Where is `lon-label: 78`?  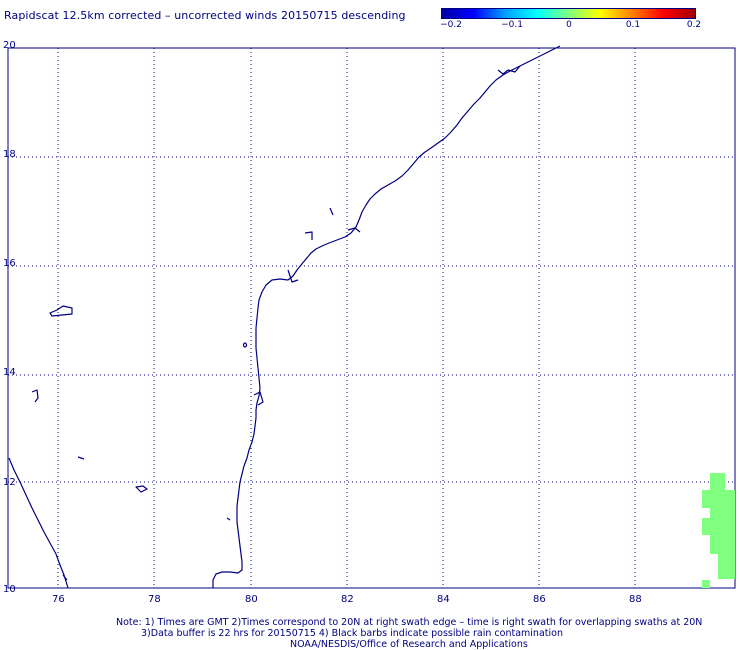
lon-label: 78 is located at coordinates (154, 599).